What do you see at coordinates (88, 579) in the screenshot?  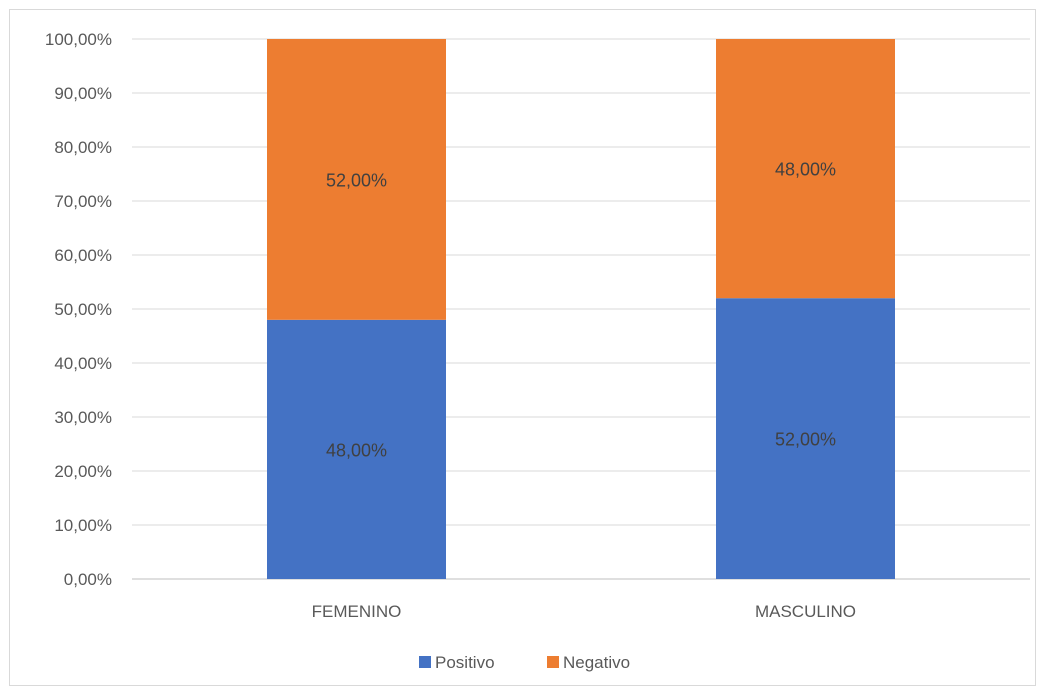 I see `y-tick-label: 0,00%` at bounding box center [88, 579].